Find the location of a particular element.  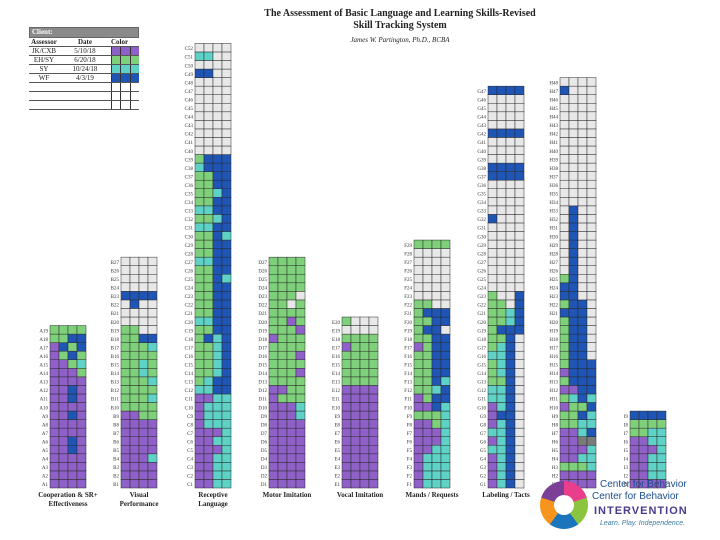

skill-code-label: F12 is located at coordinates (408, 391).